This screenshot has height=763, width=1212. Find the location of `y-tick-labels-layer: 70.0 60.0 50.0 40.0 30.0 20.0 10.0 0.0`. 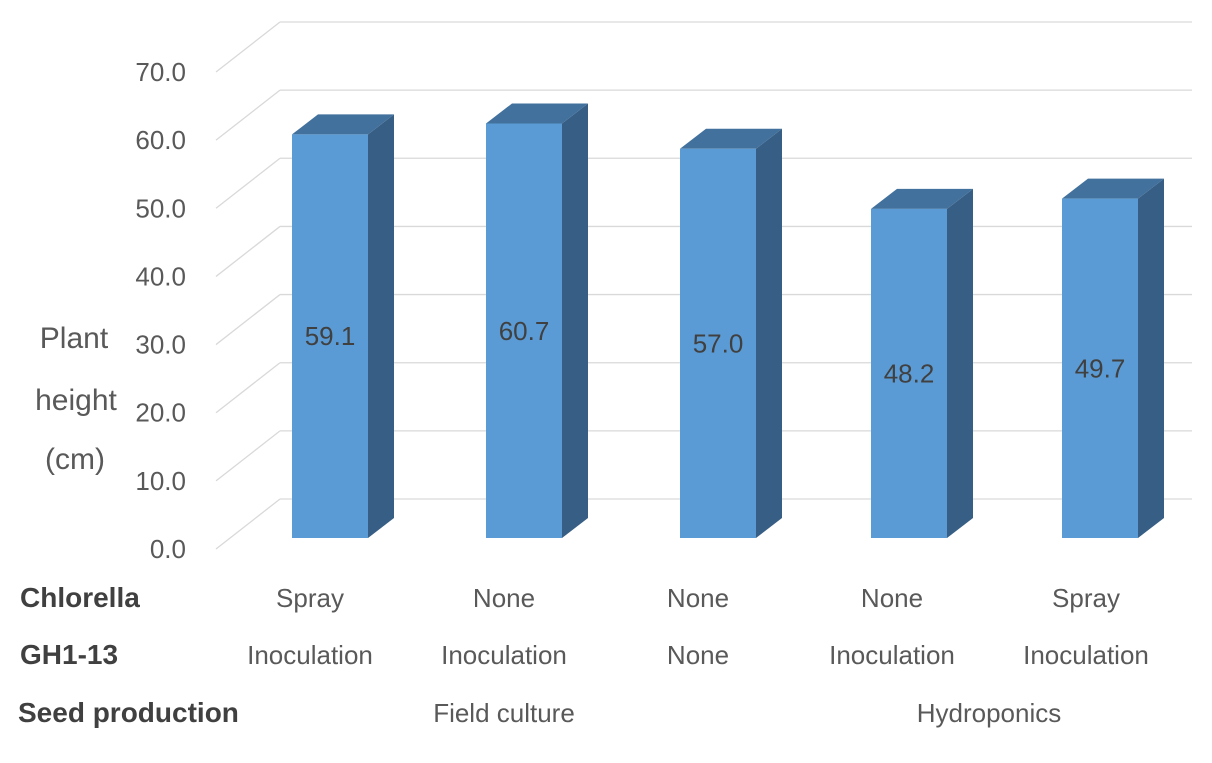

y-tick-labels-layer: 70.0 60.0 50.0 40.0 30.0 20.0 10.0 0.0 is located at coordinates (160, 310).